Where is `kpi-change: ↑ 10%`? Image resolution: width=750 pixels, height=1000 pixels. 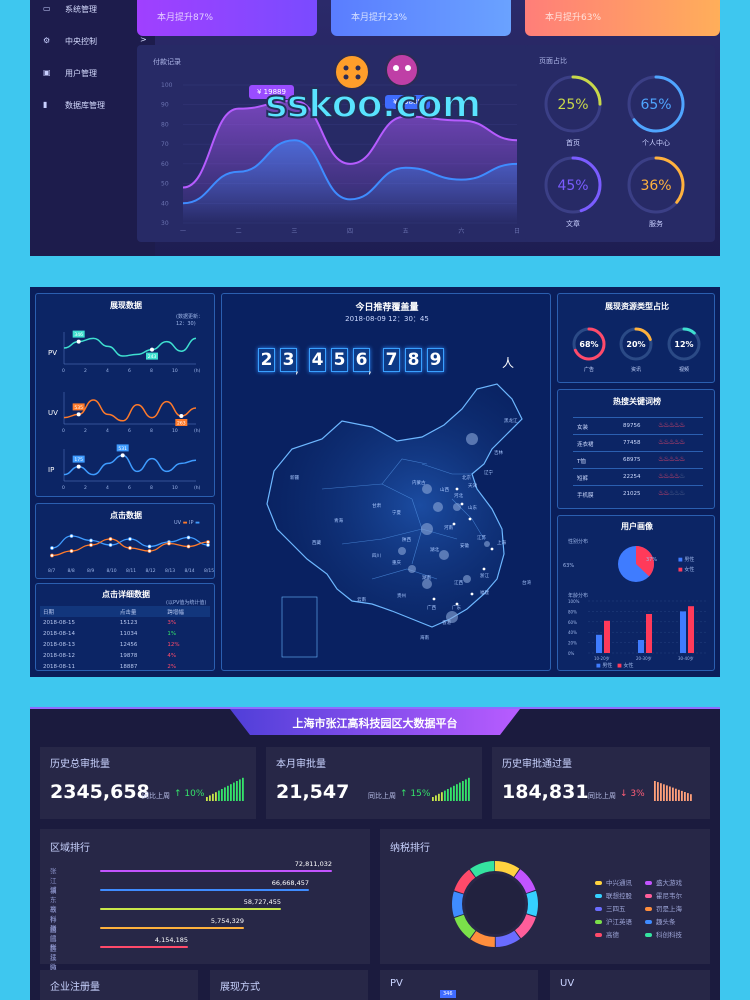 kpi-change: ↑ 10% is located at coordinates (189, 794).